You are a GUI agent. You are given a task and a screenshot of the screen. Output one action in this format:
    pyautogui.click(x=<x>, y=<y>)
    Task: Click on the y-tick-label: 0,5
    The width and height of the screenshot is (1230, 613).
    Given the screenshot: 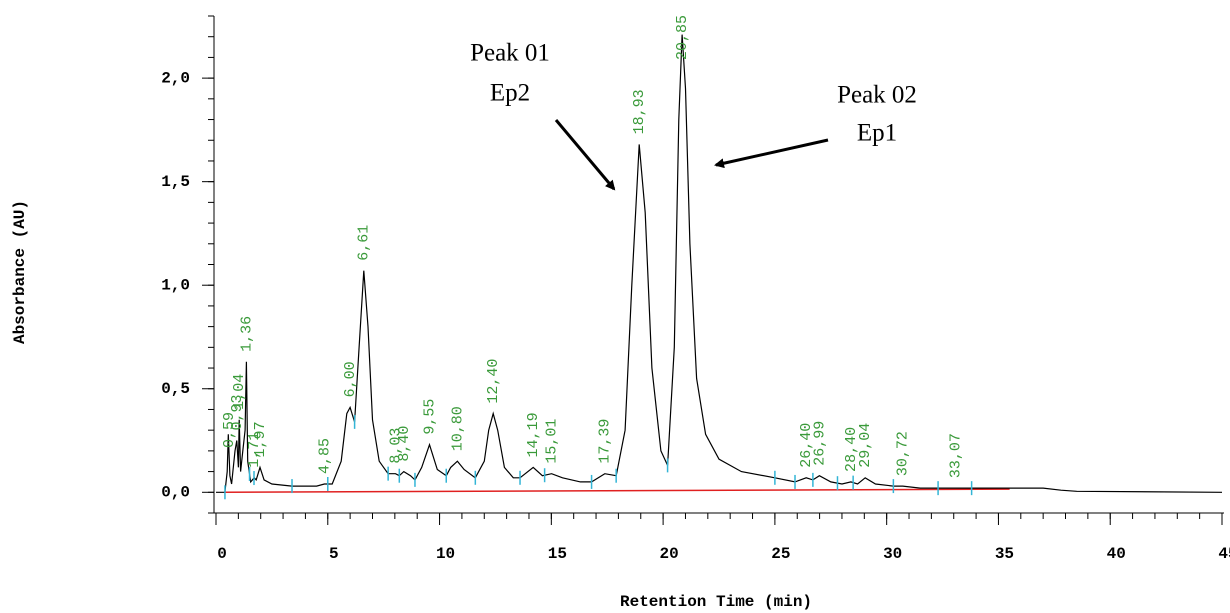 What is the action you would take?
    pyautogui.click(x=175, y=389)
    